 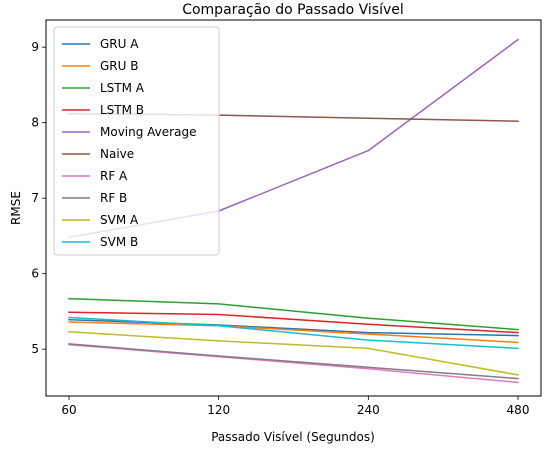 I want to click on legend-label: Naive, so click(x=117, y=154).